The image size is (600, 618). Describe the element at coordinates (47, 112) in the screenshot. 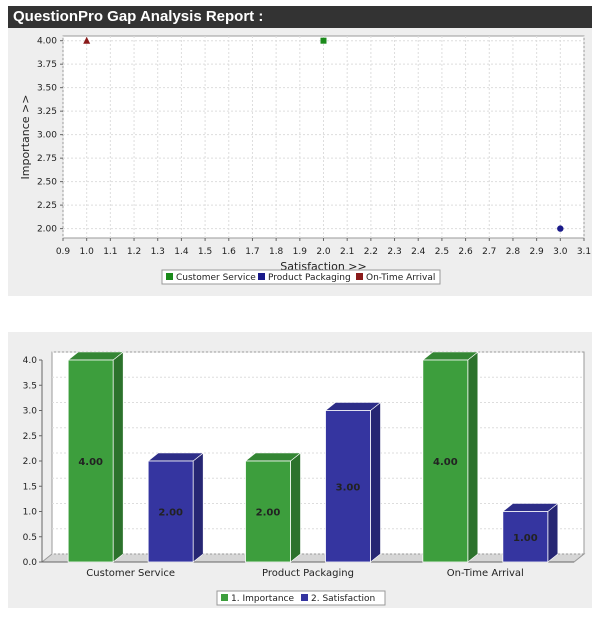

I see `y-tick-label: 3.25` at that location.